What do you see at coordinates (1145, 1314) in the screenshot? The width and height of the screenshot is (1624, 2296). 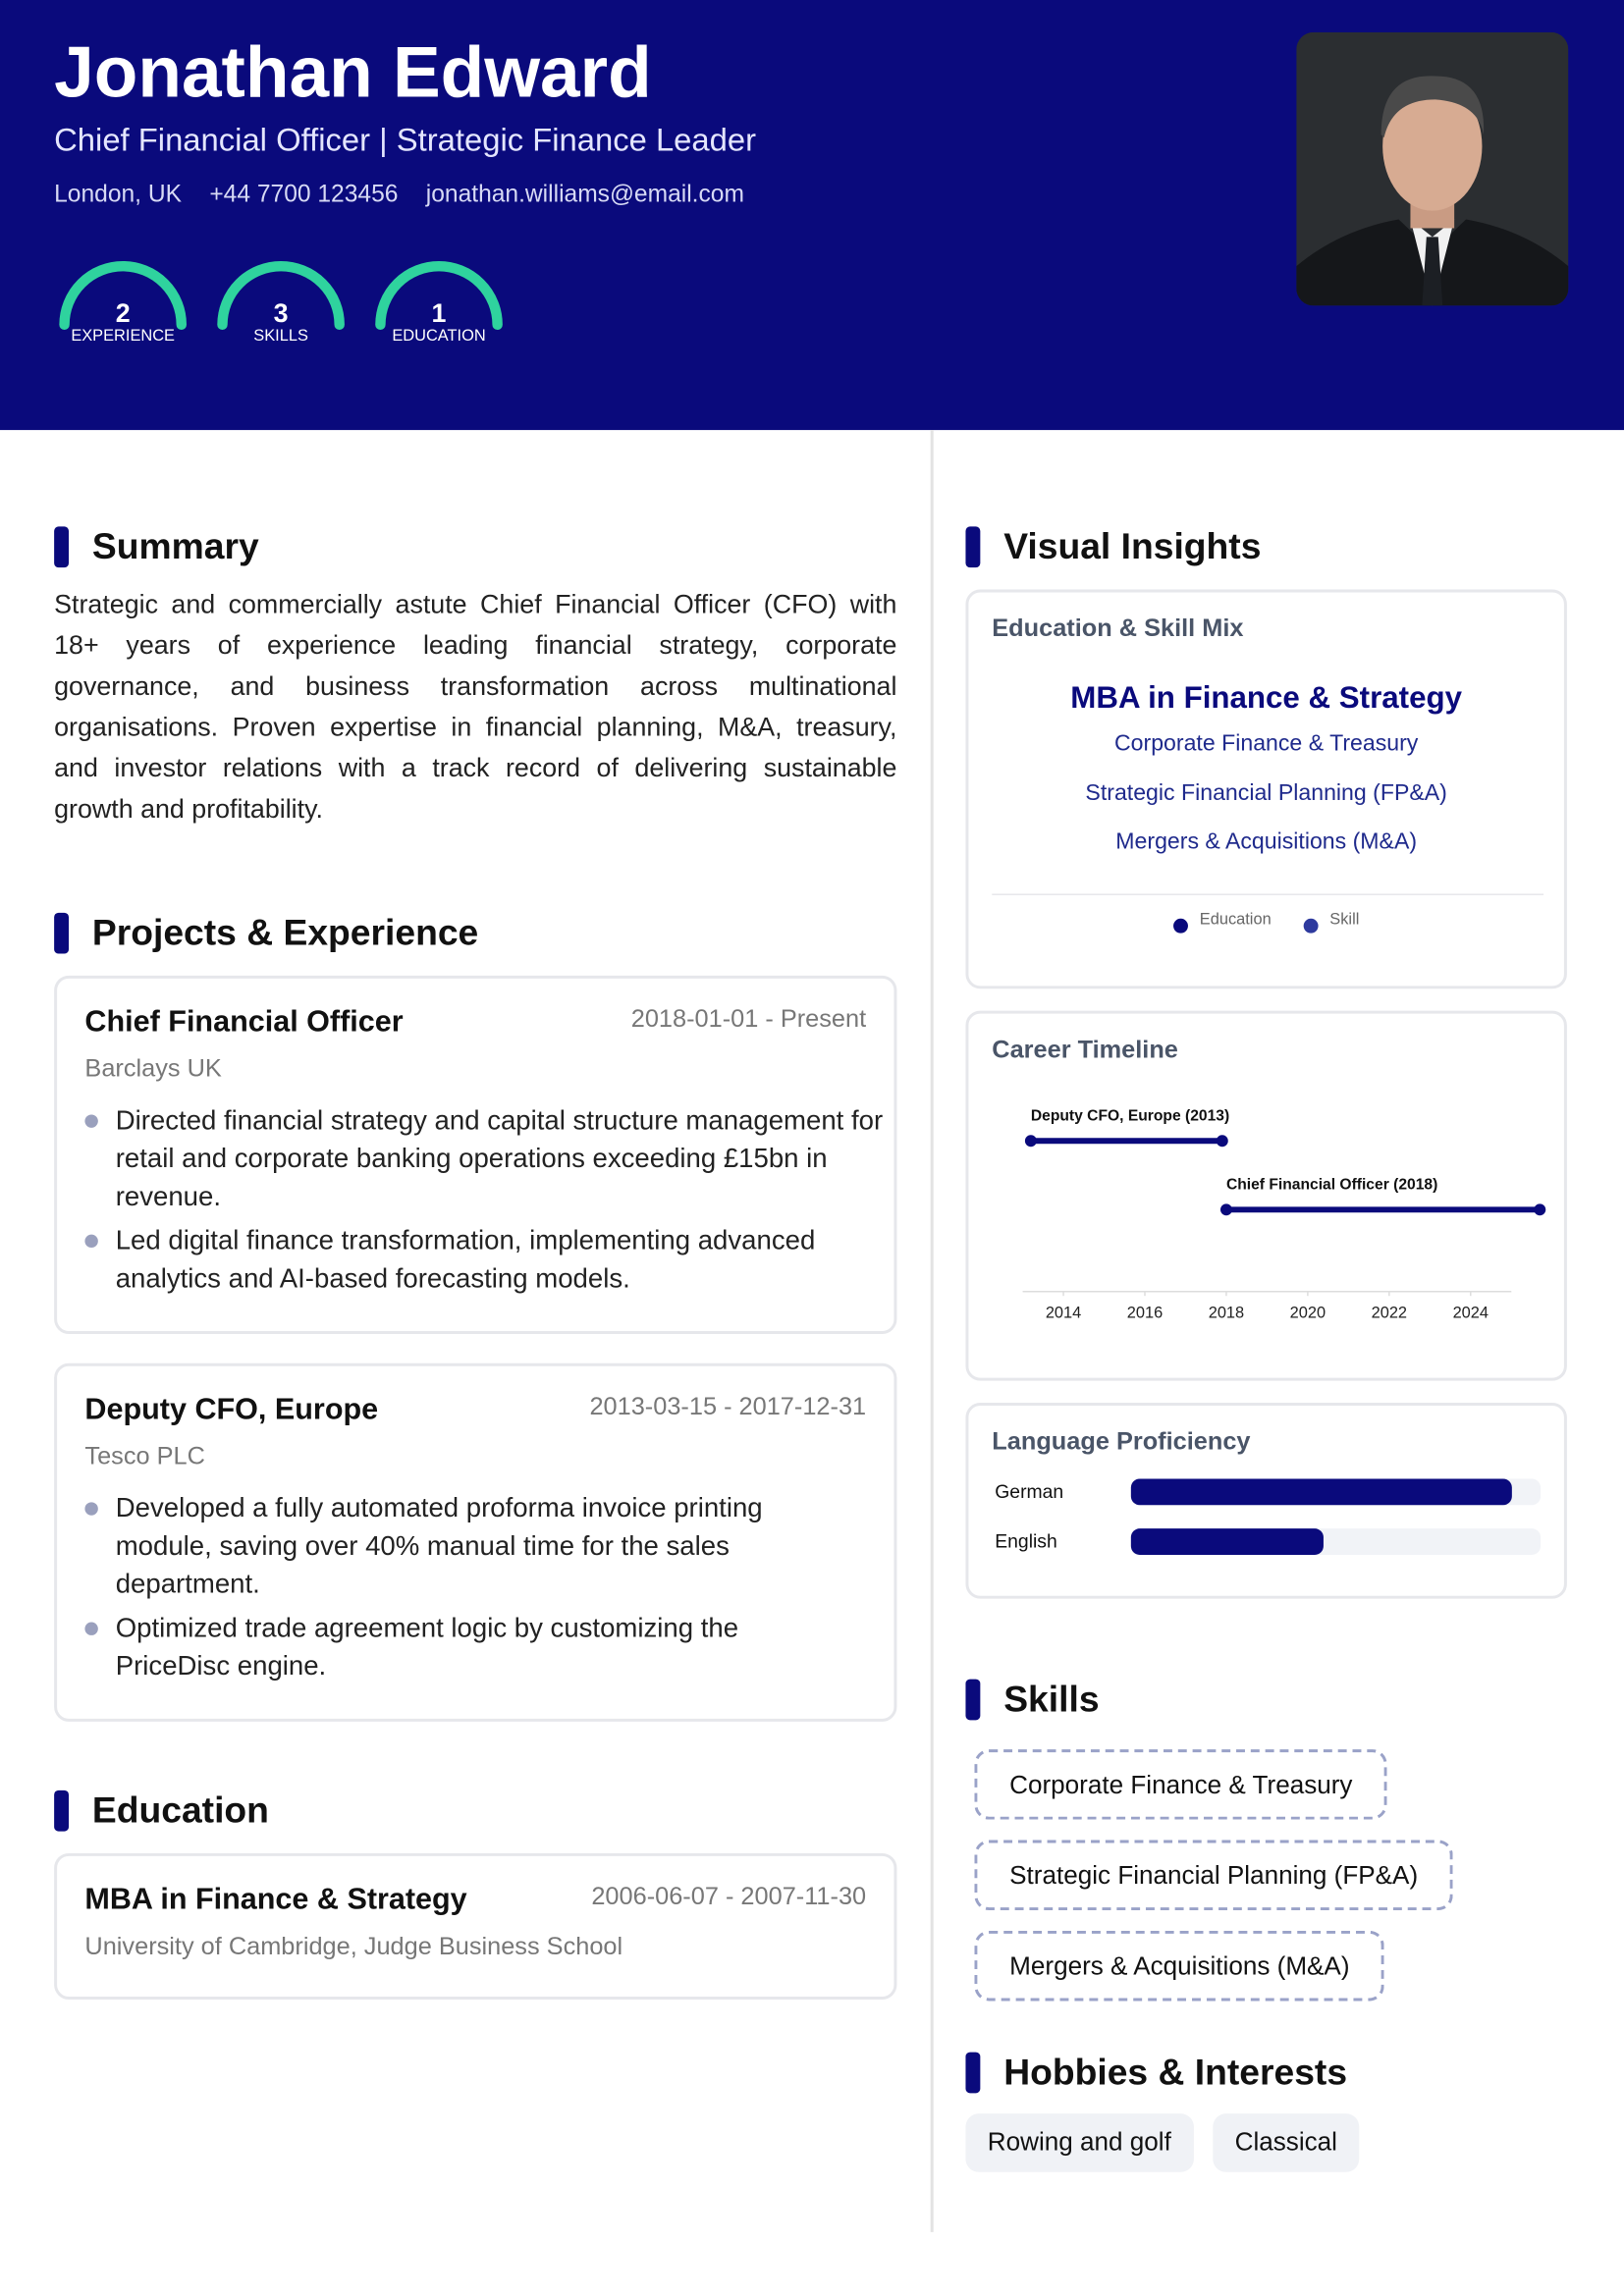 I see `x-tick-label: 2016` at bounding box center [1145, 1314].